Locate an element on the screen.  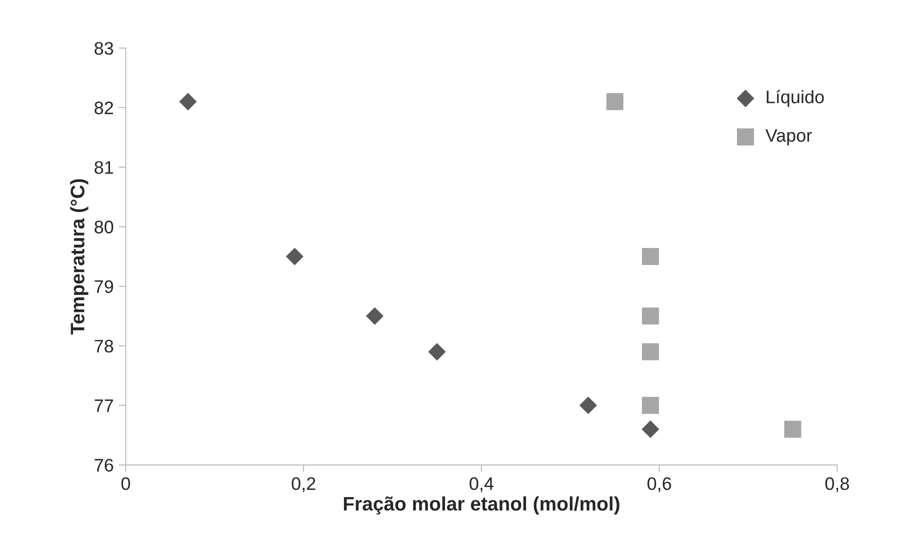
x-tick-label: 0,6 is located at coordinates (659, 484).